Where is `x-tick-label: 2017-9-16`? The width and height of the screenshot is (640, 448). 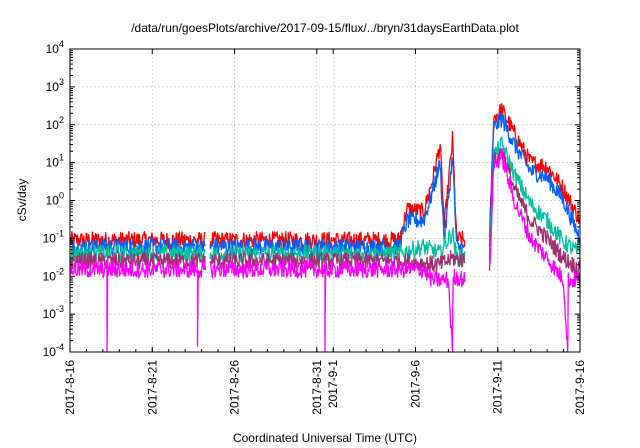
x-tick-label: 2017-9-16 is located at coordinates (580, 387).